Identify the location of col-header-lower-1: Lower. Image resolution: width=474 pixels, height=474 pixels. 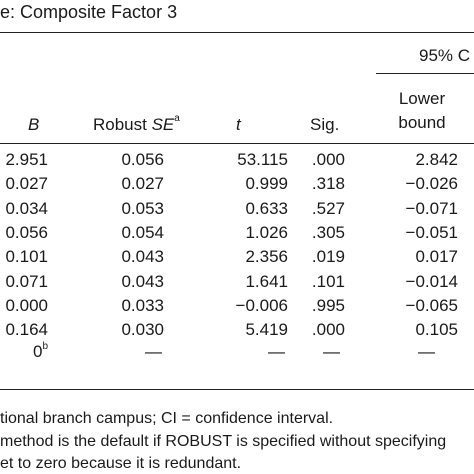
(422, 98).